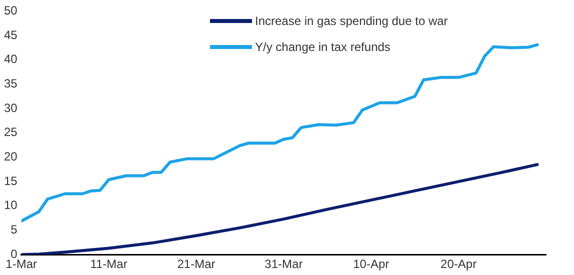 The height and width of the screenshot is (275, 574). What do you see at coordinates (11, 107) in the screenshot?
I see `y-tick-label: 30` at bounding box center [11, 107].